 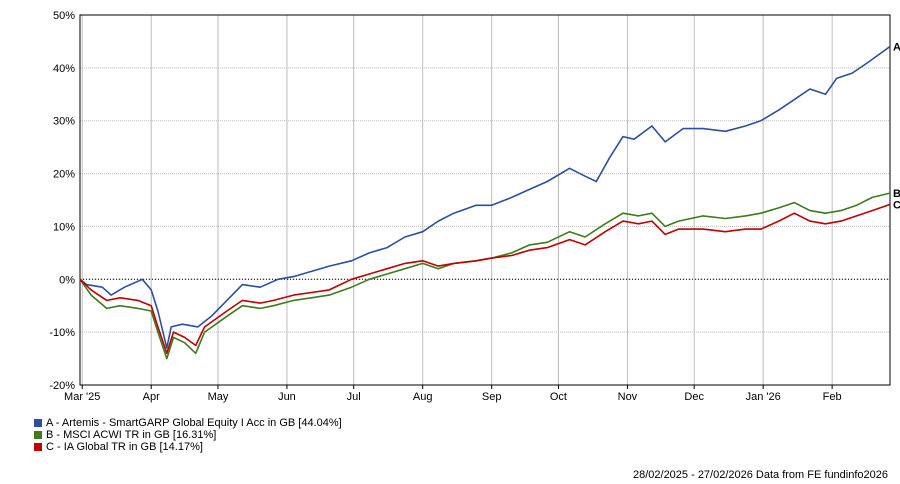 I want to click on legend-label-c: C - IA Global TR in GB [14.17%], so click(x=124, y=447).